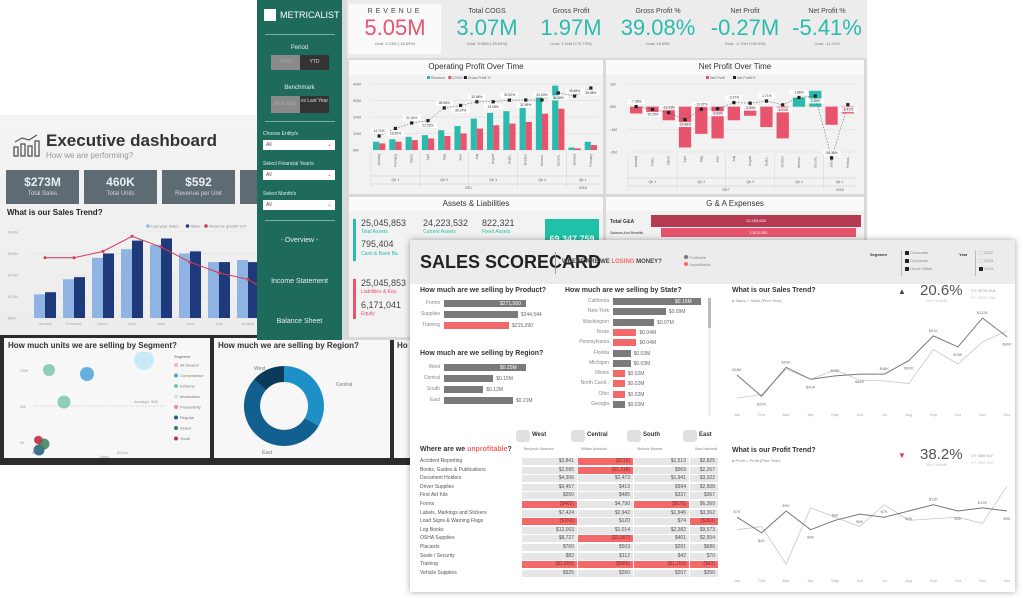 Image resolution: width=1024 pixels, height=598 pixels. Describe the element at coordinates (299, 281) in the screenshot. I see `nav-income-statement: Income Statement` at that location.